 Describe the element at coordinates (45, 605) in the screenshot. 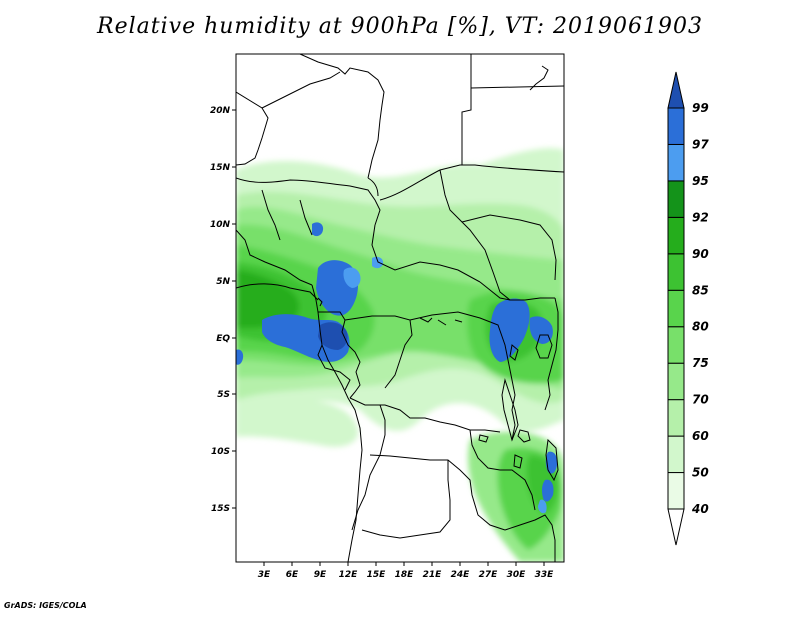

I see `grads-credit: GrADS: IGES/COLA` at that location.